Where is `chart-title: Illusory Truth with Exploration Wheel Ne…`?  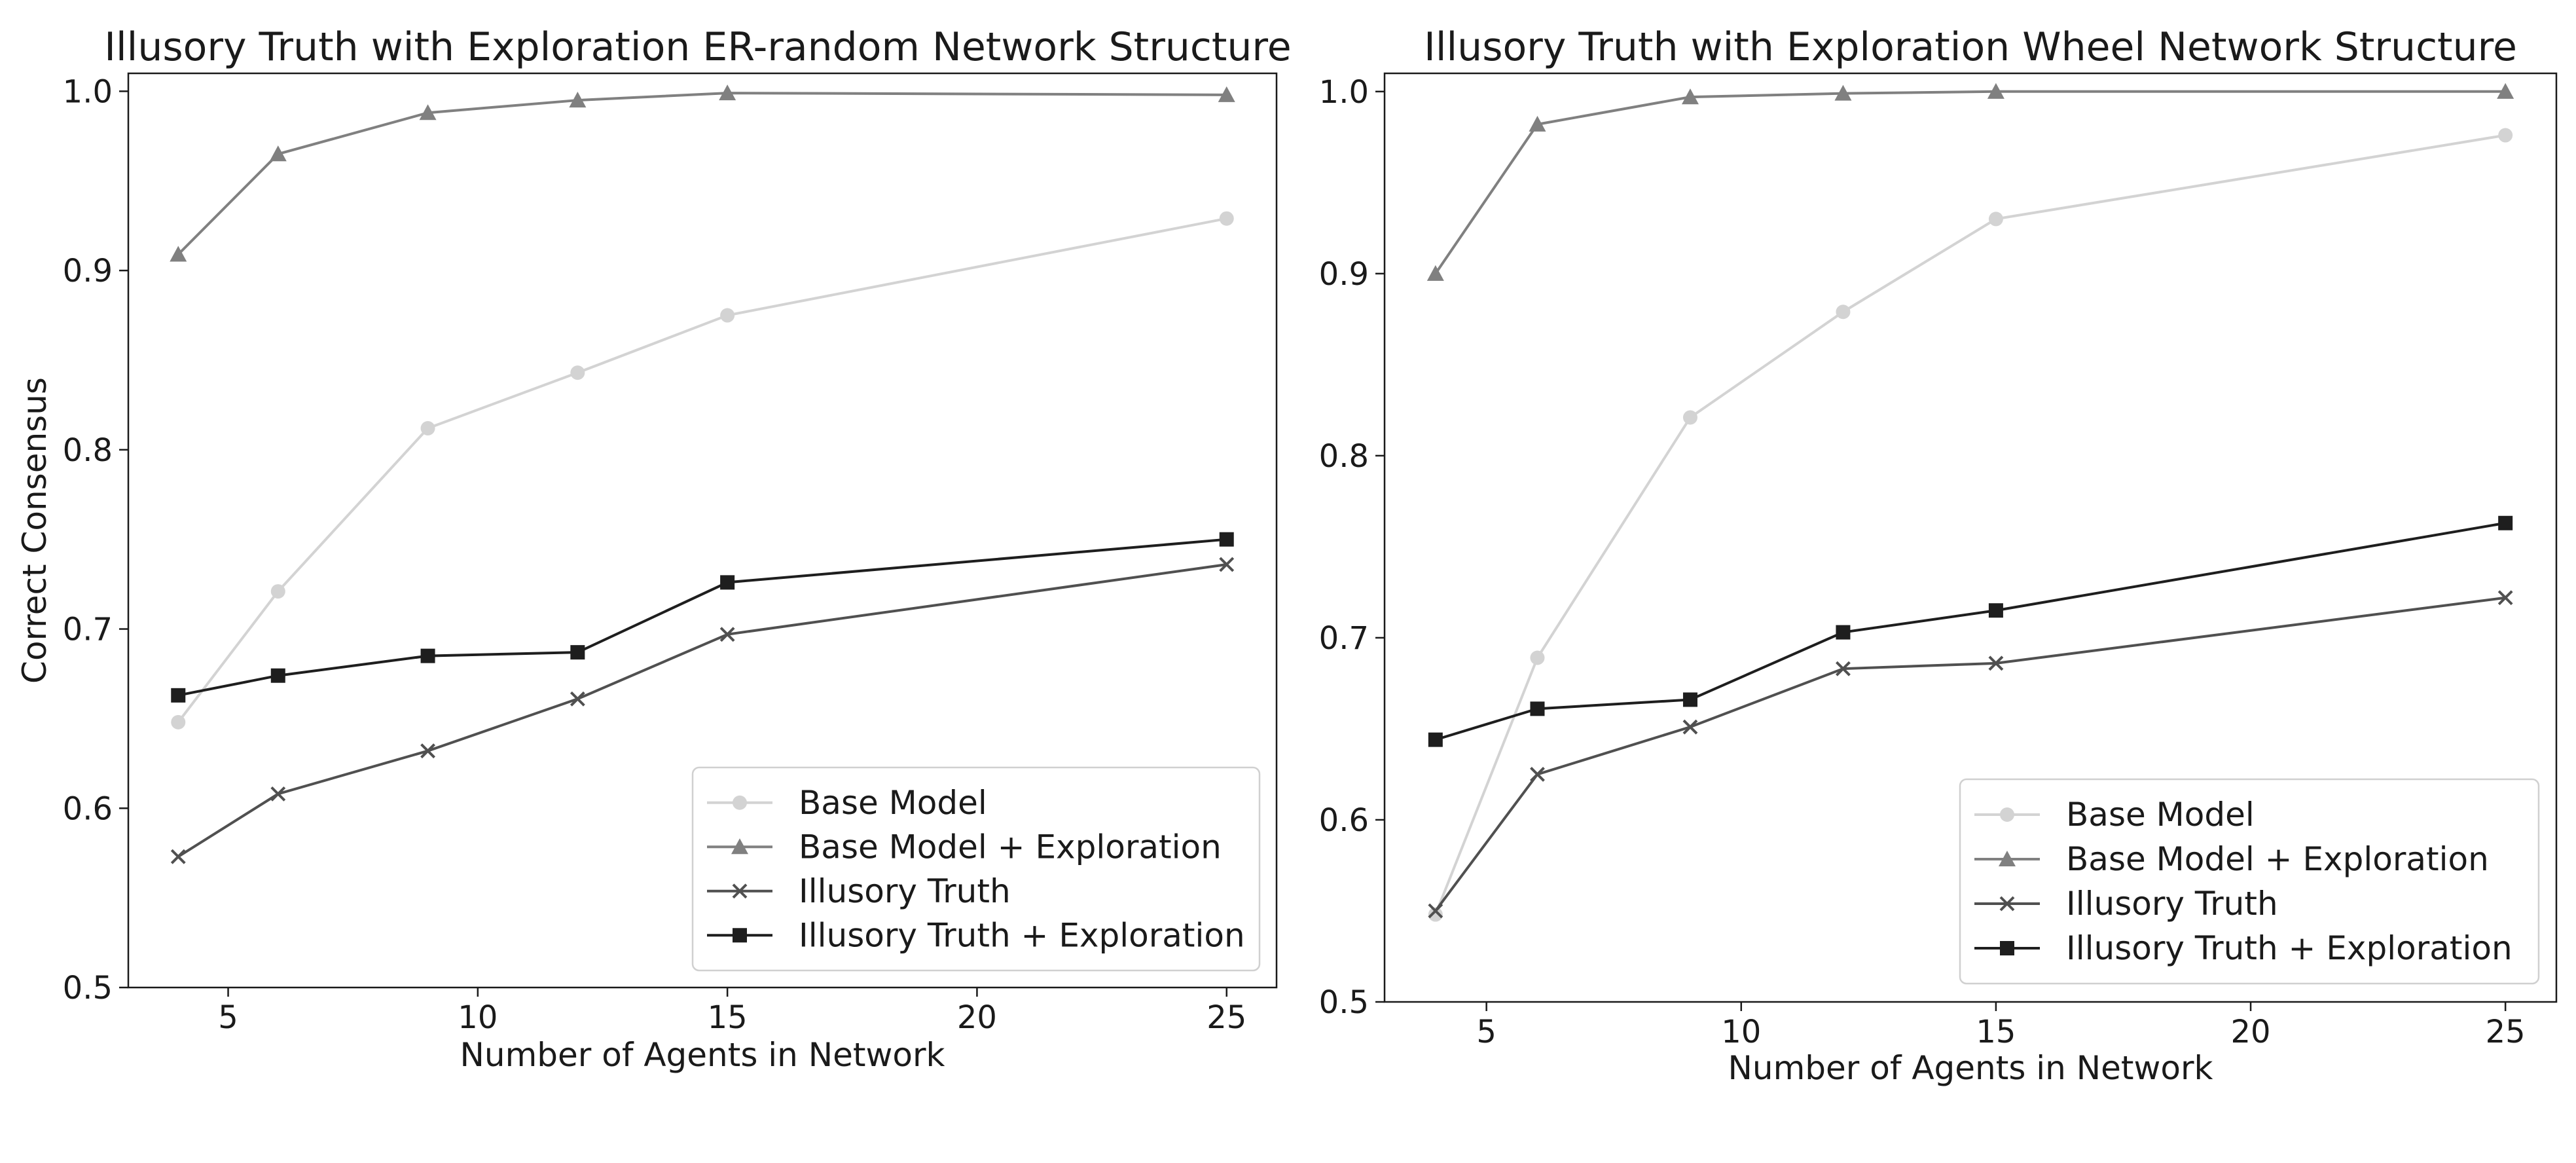
chart-title: Illusory Truth with Exploration Wheel Ne… is located at coordinates (1970, 47).